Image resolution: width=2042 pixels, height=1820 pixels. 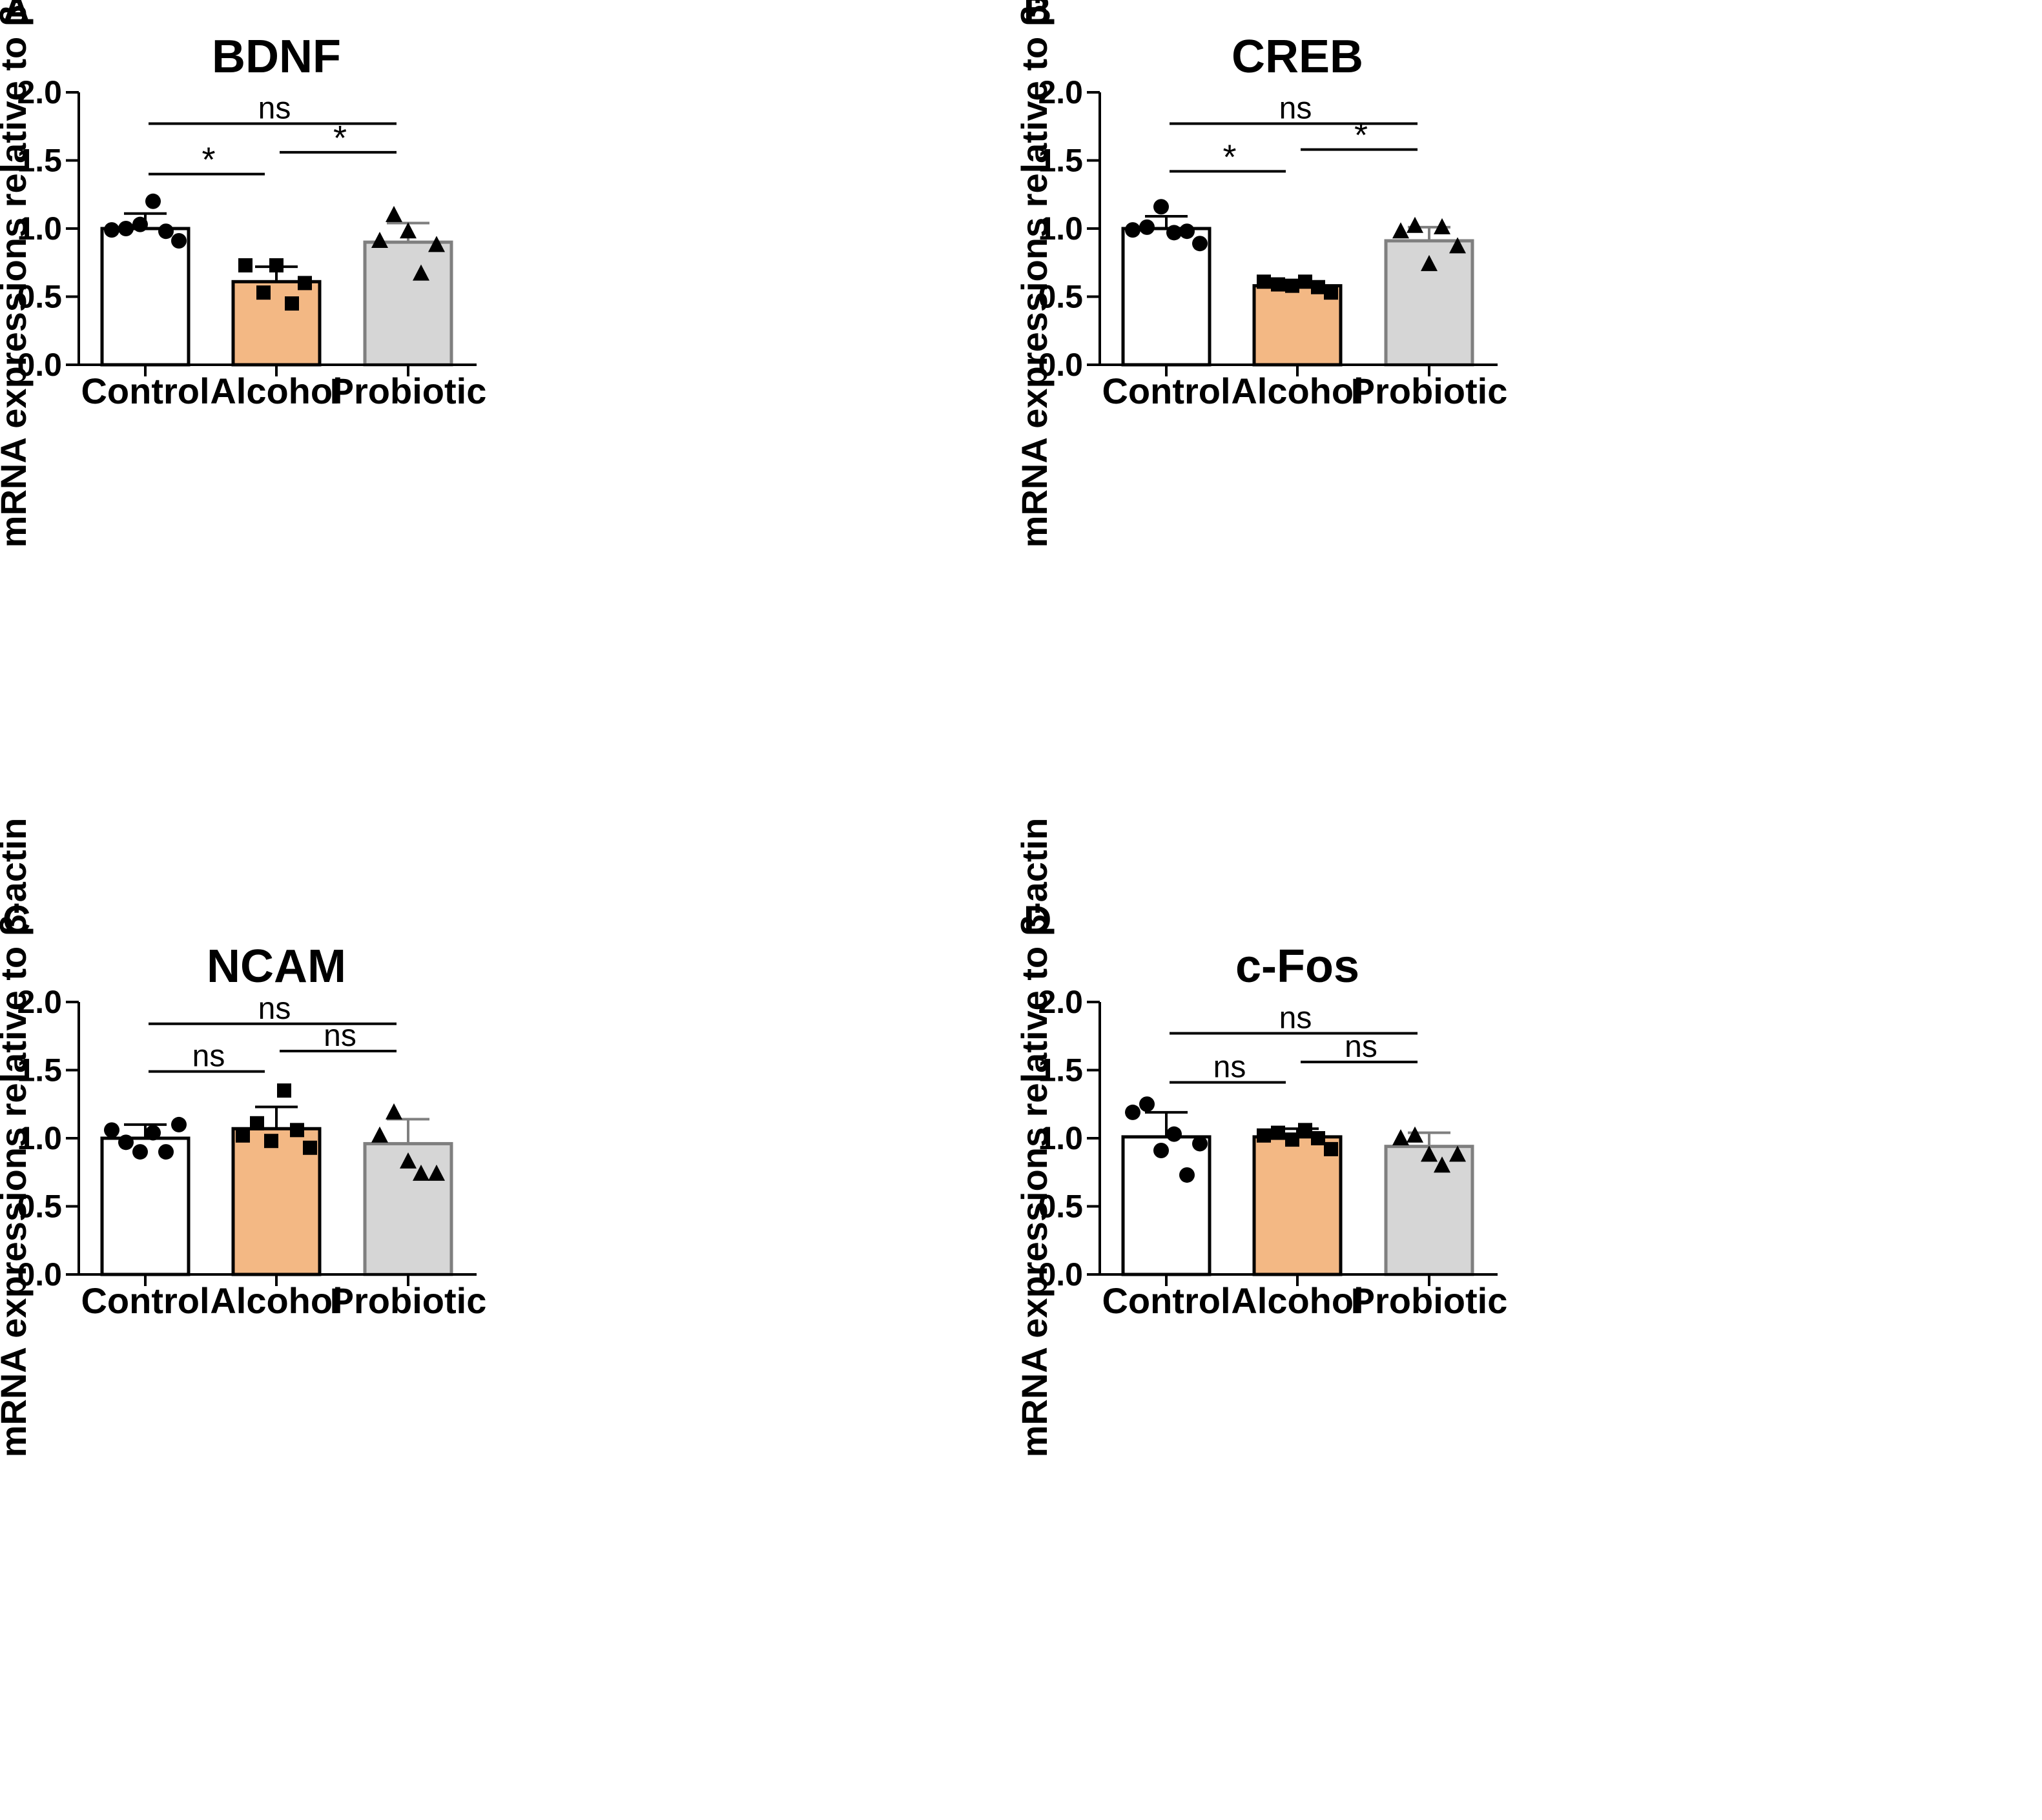 I want to click on panel-label: B, so click(x=1037, y=16).